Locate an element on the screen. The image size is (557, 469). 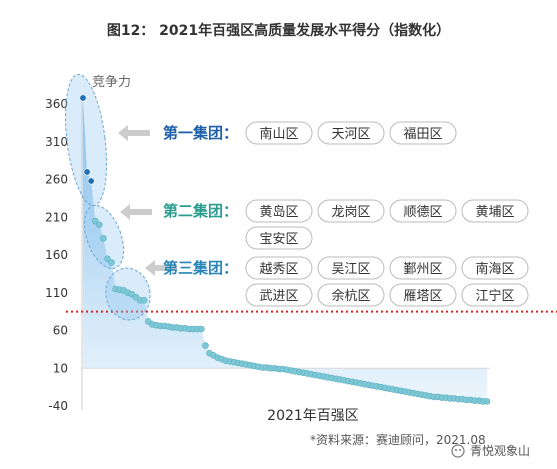
y-tick-label: 60 is located at coordinates (60, 331).